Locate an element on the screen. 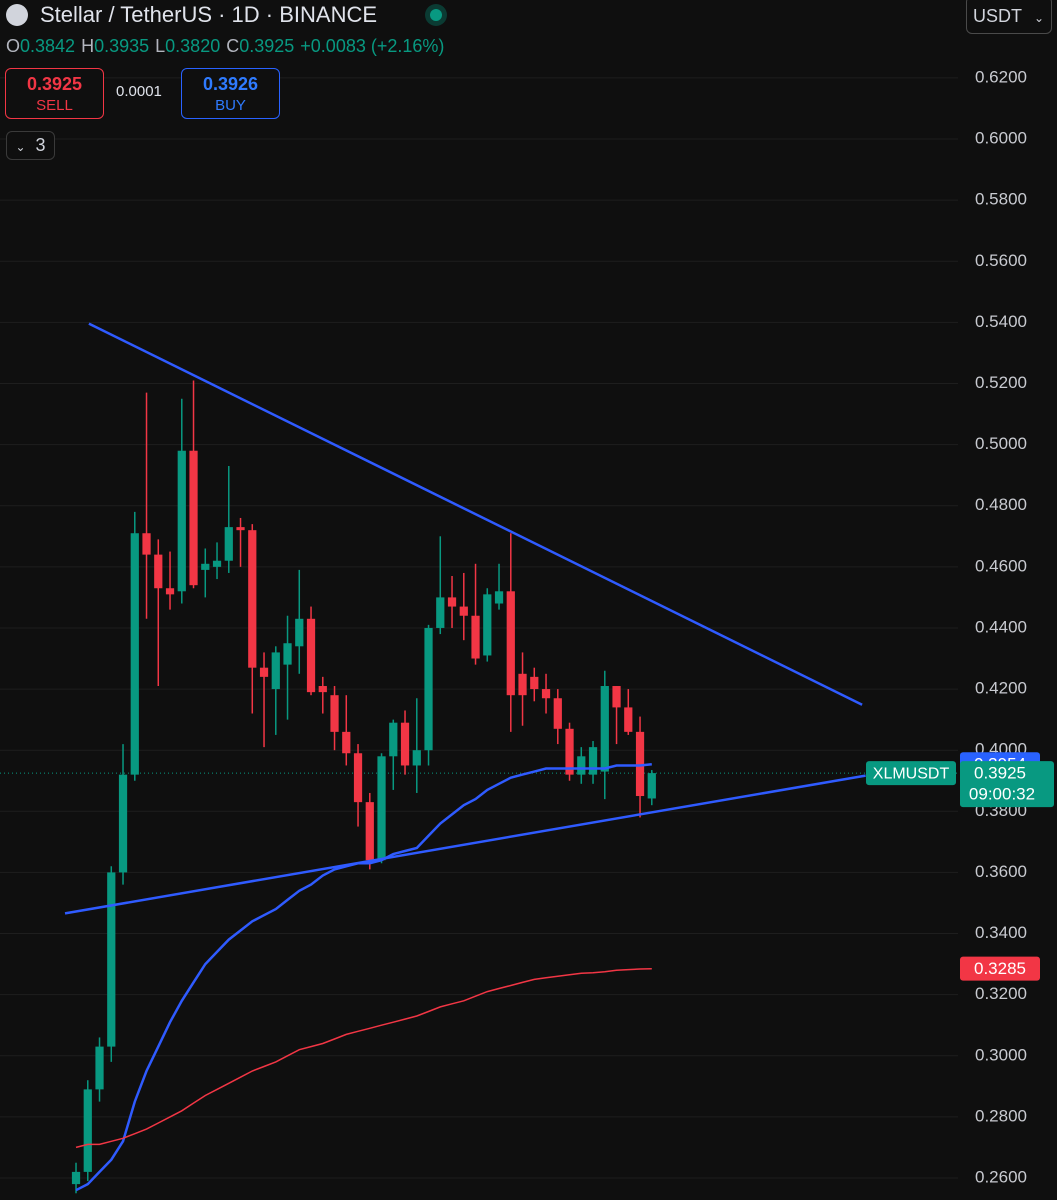 This screenshot has width=1057, height=1200. y-tick-label: 0.4800 is located at coordinates (1001, 504).